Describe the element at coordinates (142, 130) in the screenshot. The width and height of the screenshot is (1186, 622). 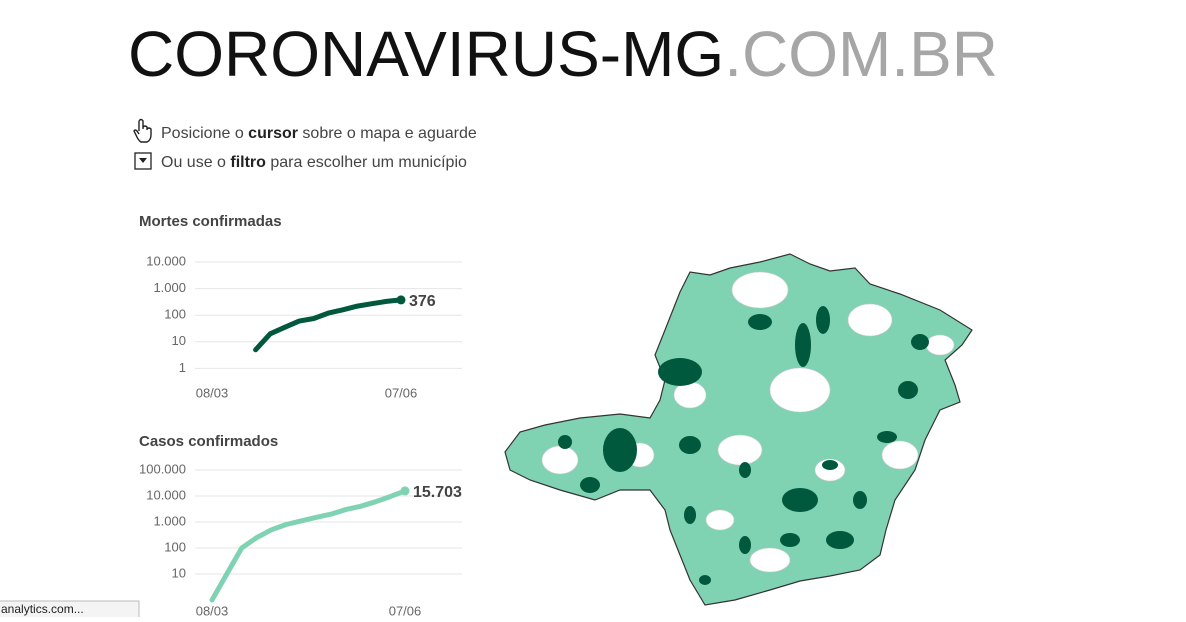
I see `cursor-icon` at that location.